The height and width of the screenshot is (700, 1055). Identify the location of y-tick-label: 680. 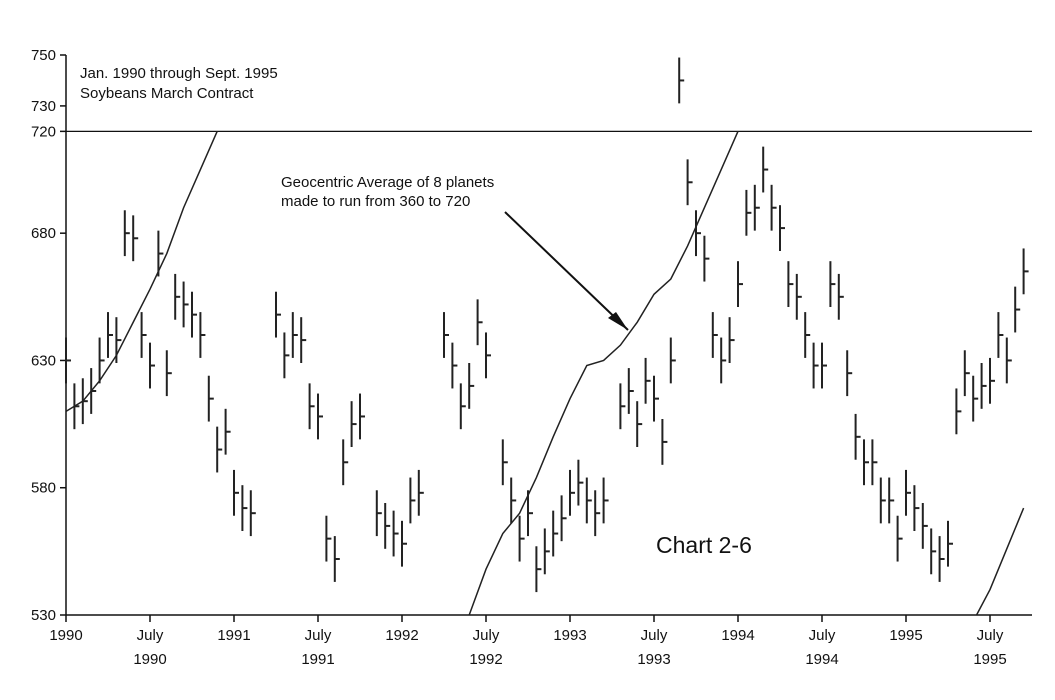
(43, 233).